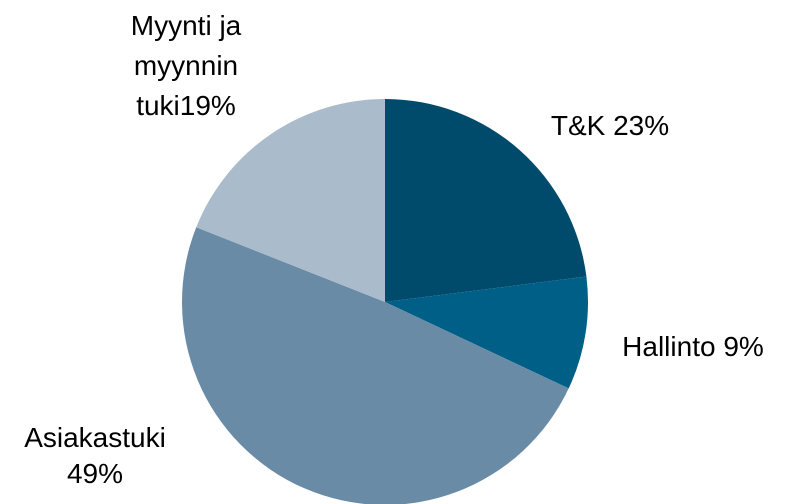 The width and height of the screenshot is (807, 504). Describe the element at coordinates (95, 455) in the screenshot. I see `slice-label: Asiakastuki 49%` at that location.